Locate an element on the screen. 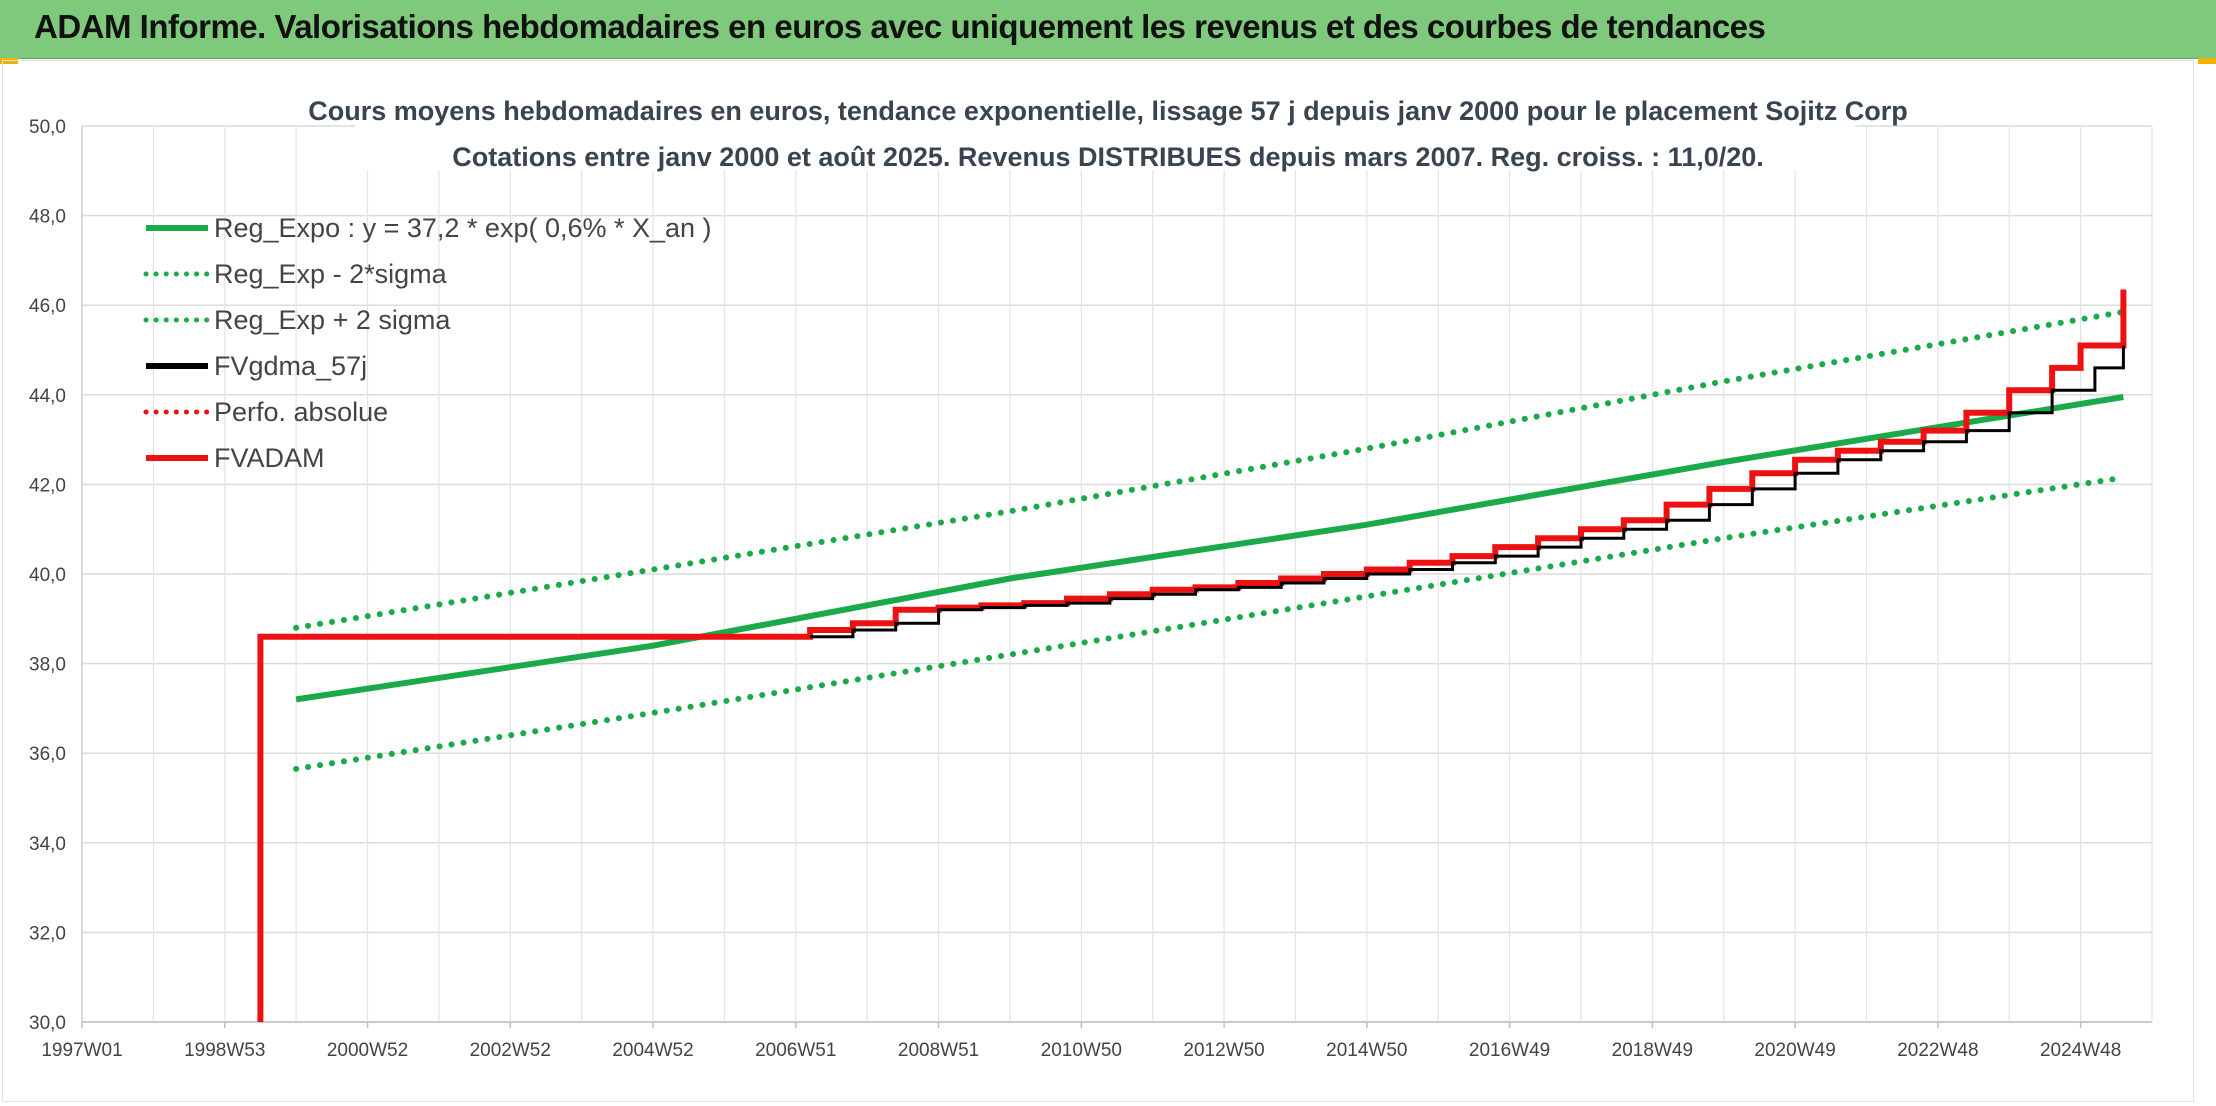 The width and height of the screenshot is (2216, 1106). y-tick-label: 38,0 is located at coordinates (47, 665).